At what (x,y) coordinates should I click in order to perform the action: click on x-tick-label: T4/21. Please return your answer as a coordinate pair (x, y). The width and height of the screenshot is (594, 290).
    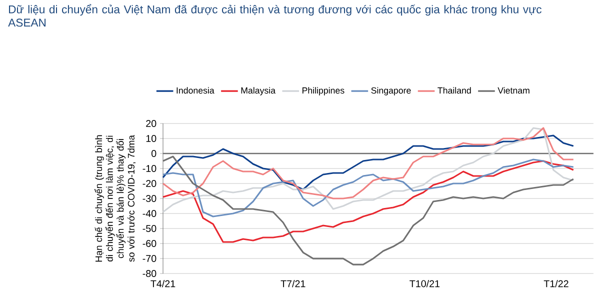
    Looking at the image, I should click on (163, 283).